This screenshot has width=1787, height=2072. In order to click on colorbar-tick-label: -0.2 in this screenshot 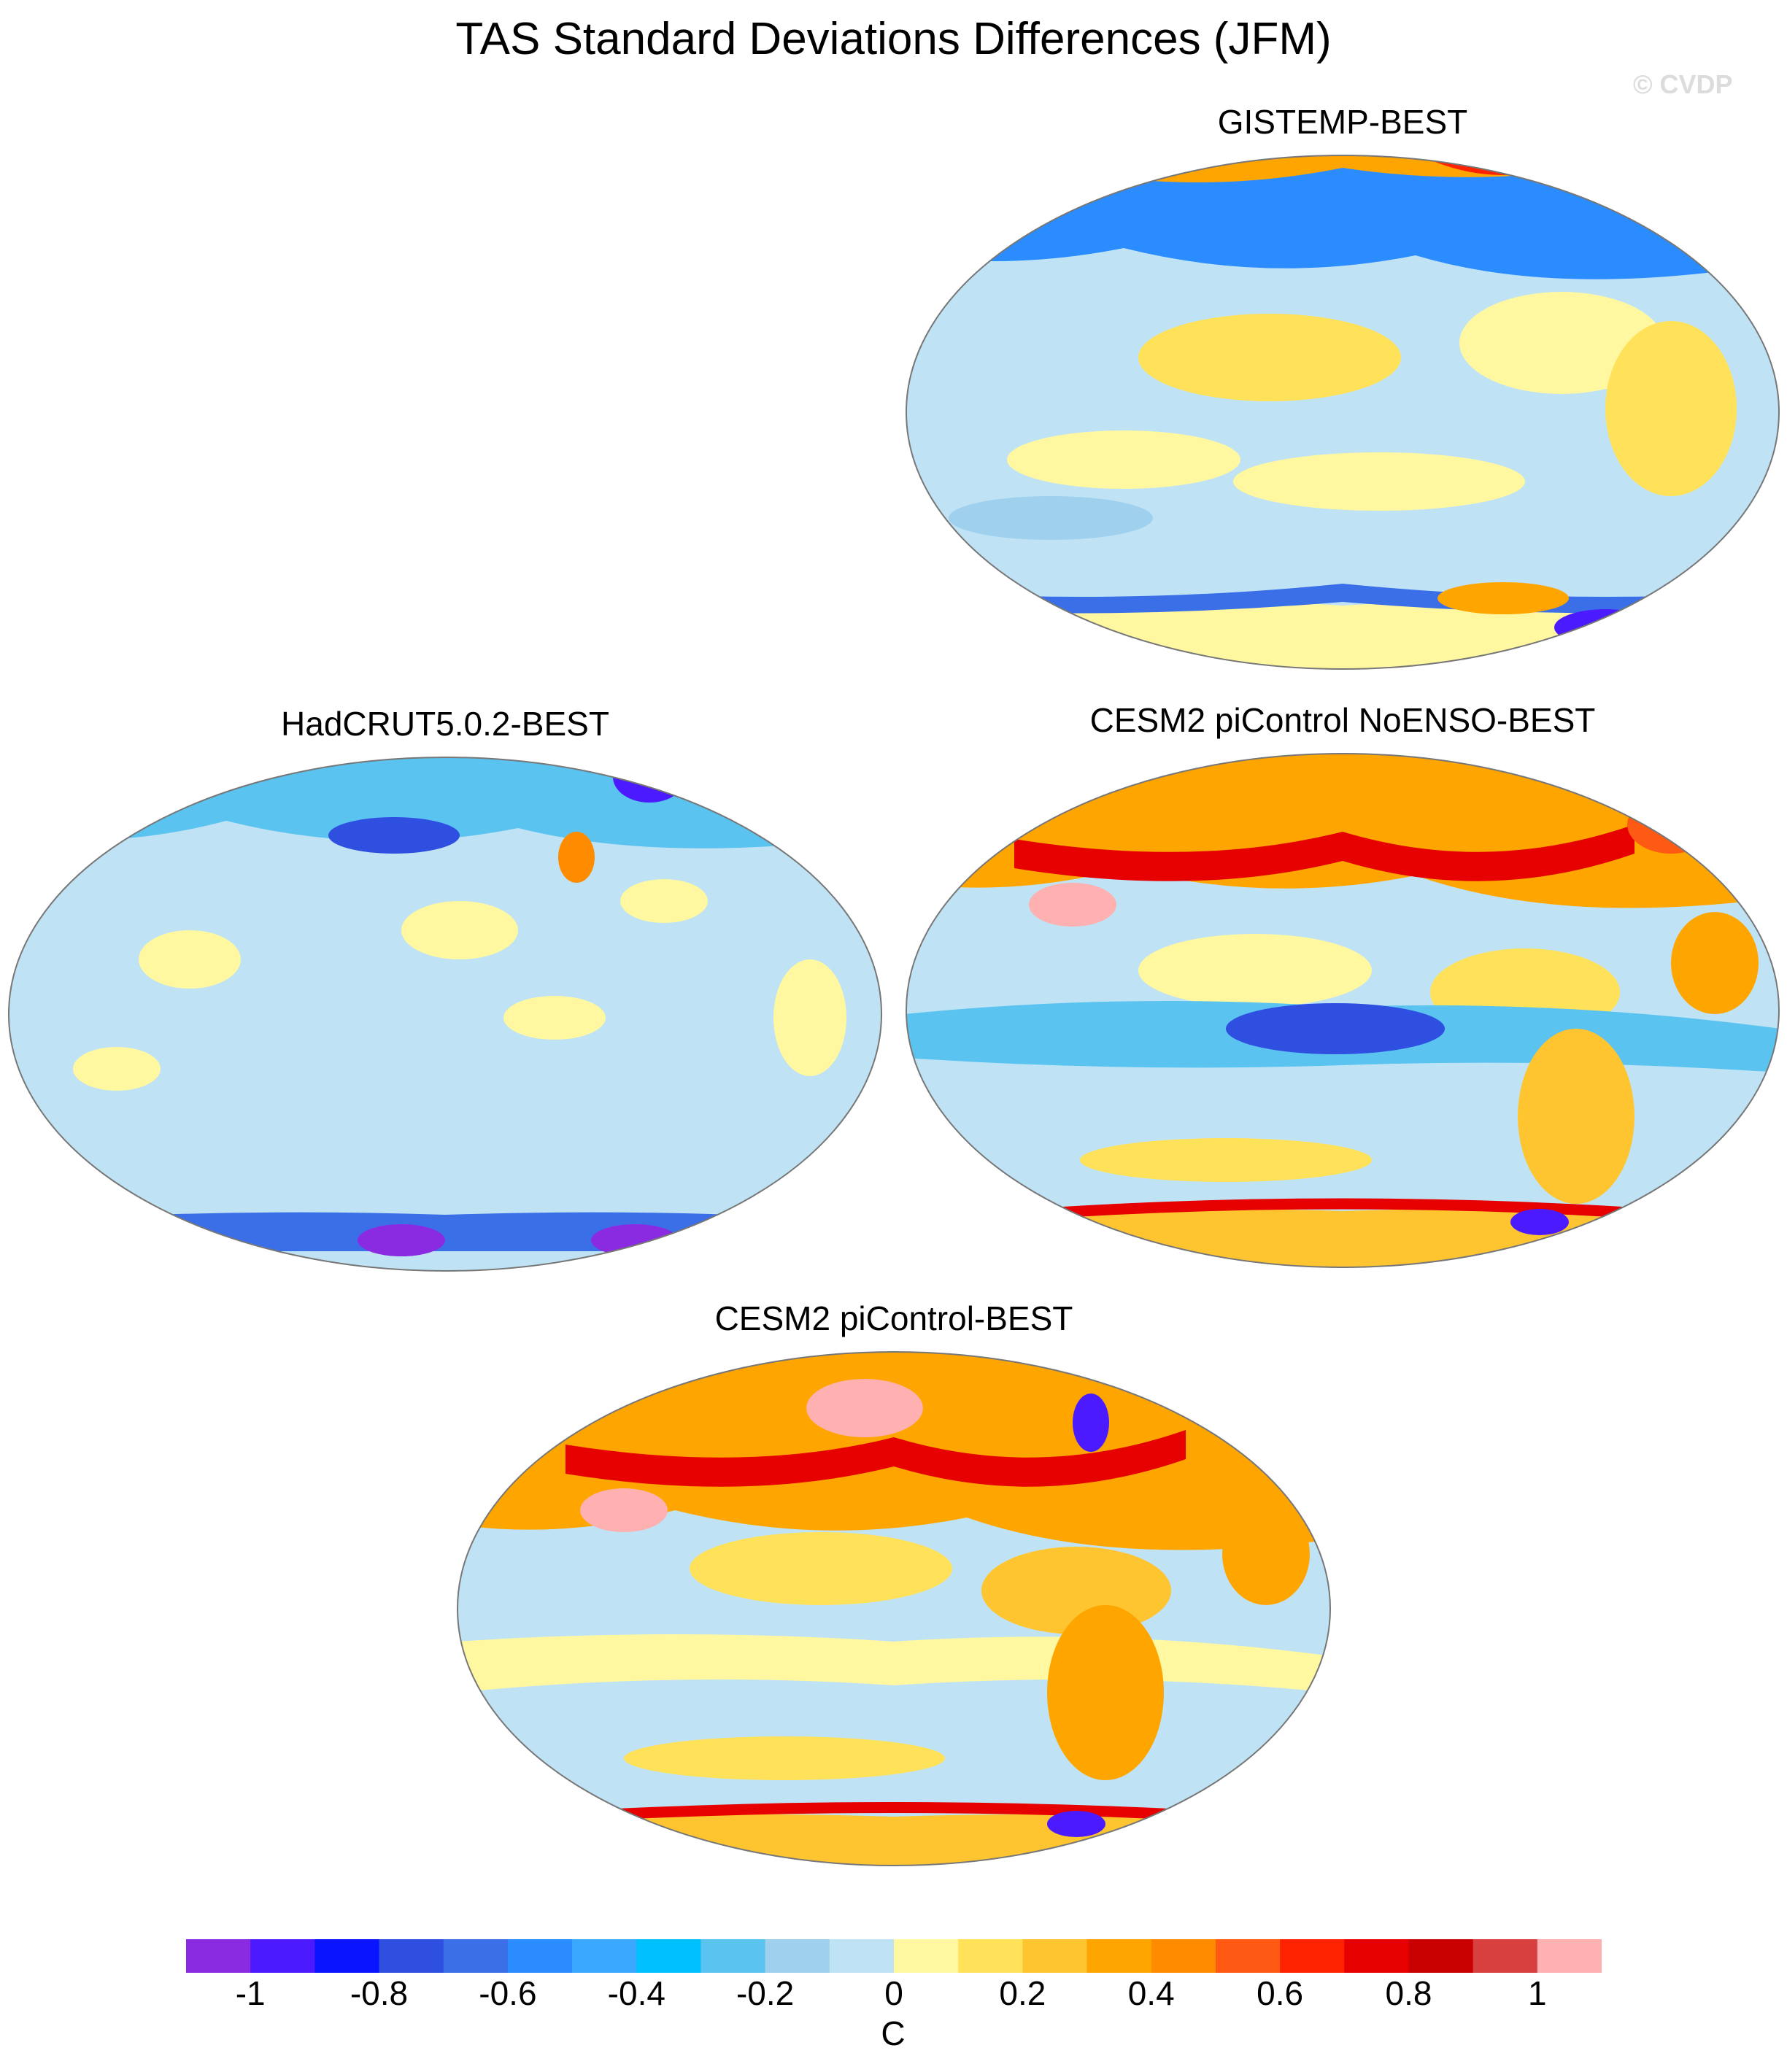, I will do `click(765, 1993)`.